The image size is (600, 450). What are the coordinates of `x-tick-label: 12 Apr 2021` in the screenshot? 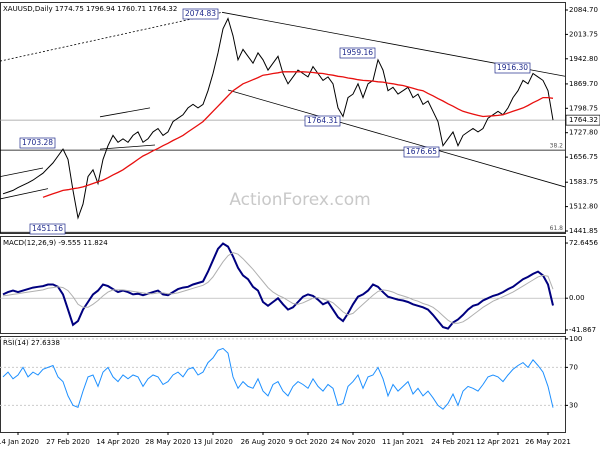 It's located at (497, 442).